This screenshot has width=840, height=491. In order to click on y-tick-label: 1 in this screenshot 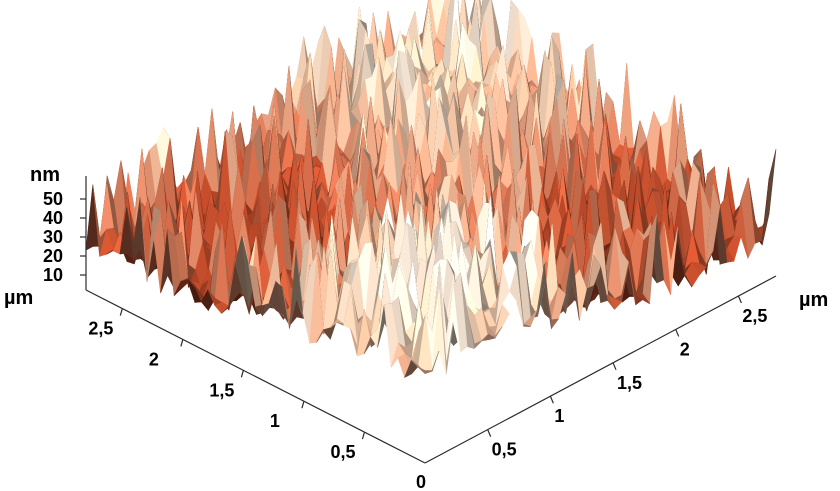, I will do `click(275, 421)`.